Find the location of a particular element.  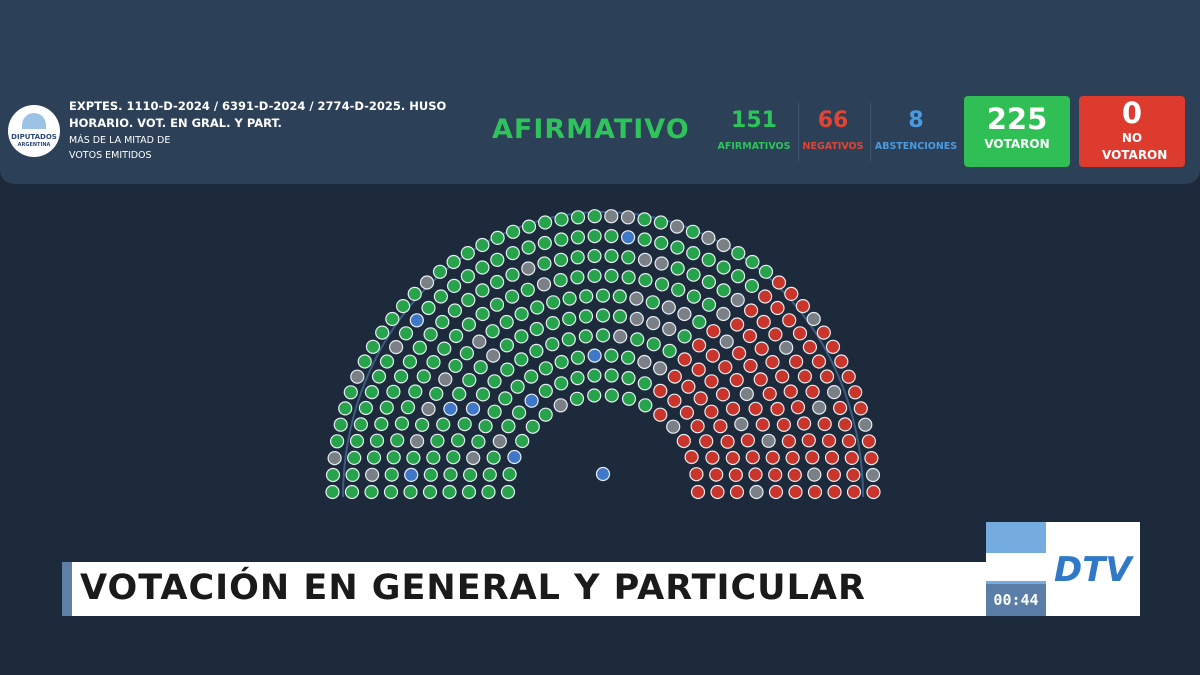

count-label: AFIRMATIVOS is located at coordinates (754, 146).